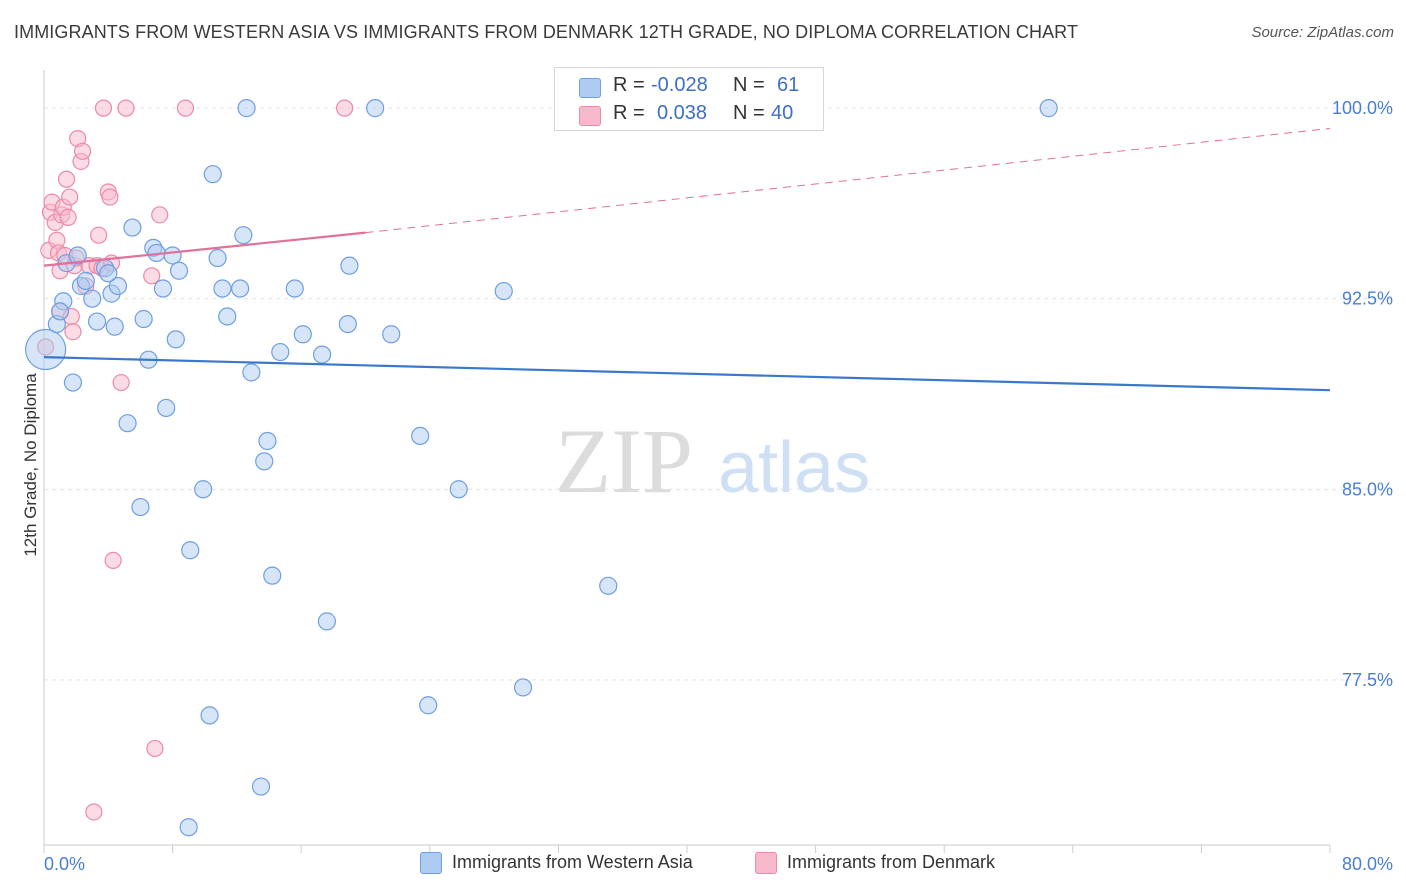  I want to click on legend-label-western-asia: Immigrants from Western Asia, so click(572, 862).